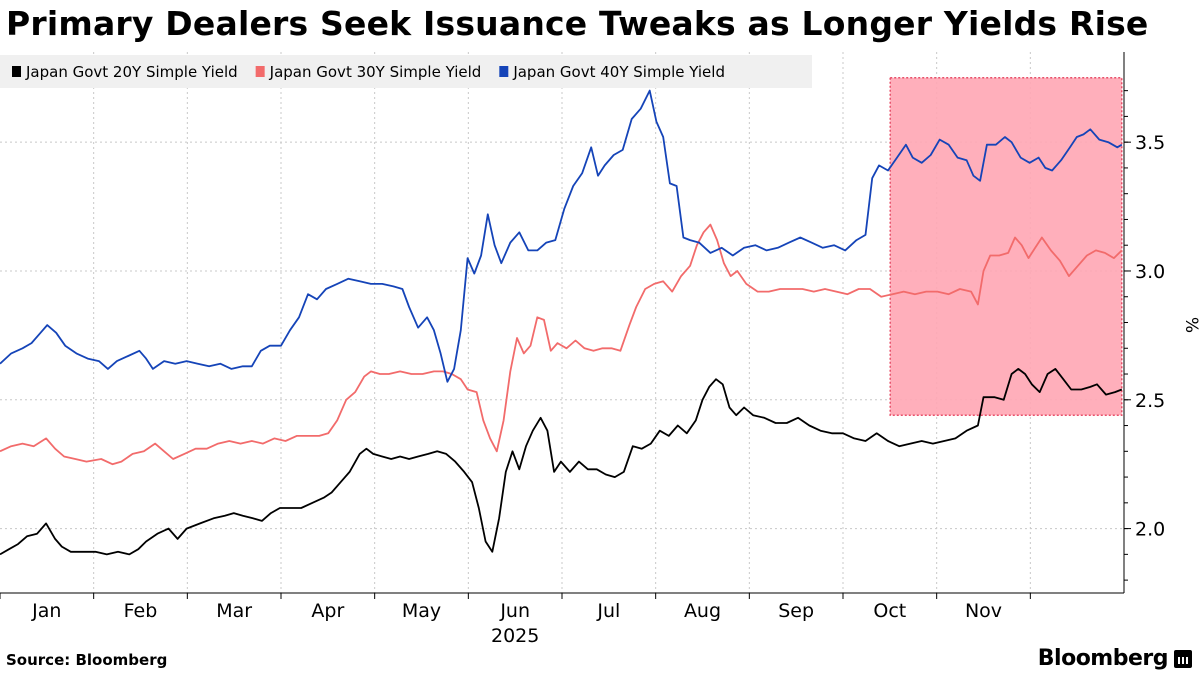 The height and width of the screenshot is (675, 1200). I want to click on legend-label-1: Japan Govt 20Y Simple Yield, so click(131, 72).